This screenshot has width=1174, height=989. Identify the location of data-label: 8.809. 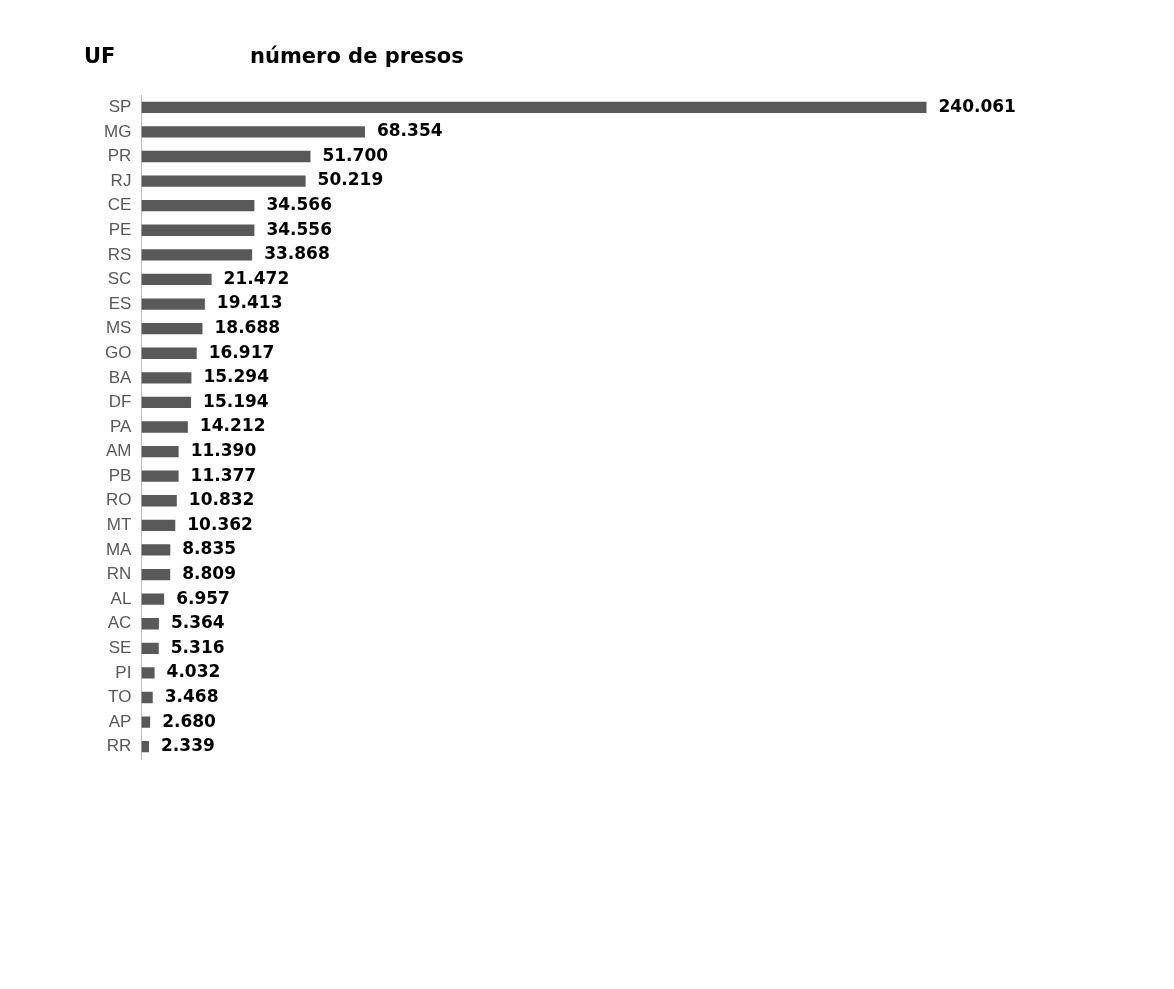
(209, 572).